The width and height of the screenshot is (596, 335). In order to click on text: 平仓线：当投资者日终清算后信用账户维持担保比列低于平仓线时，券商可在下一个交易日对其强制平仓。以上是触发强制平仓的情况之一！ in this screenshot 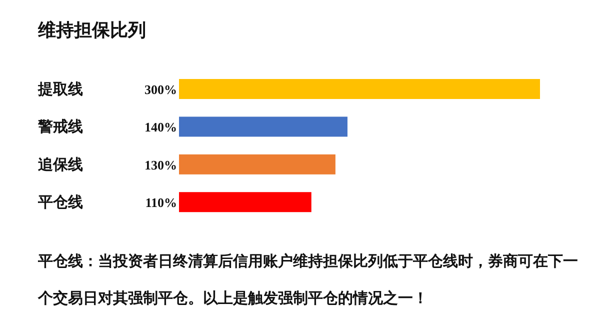, I will do `click(308, 280)`.